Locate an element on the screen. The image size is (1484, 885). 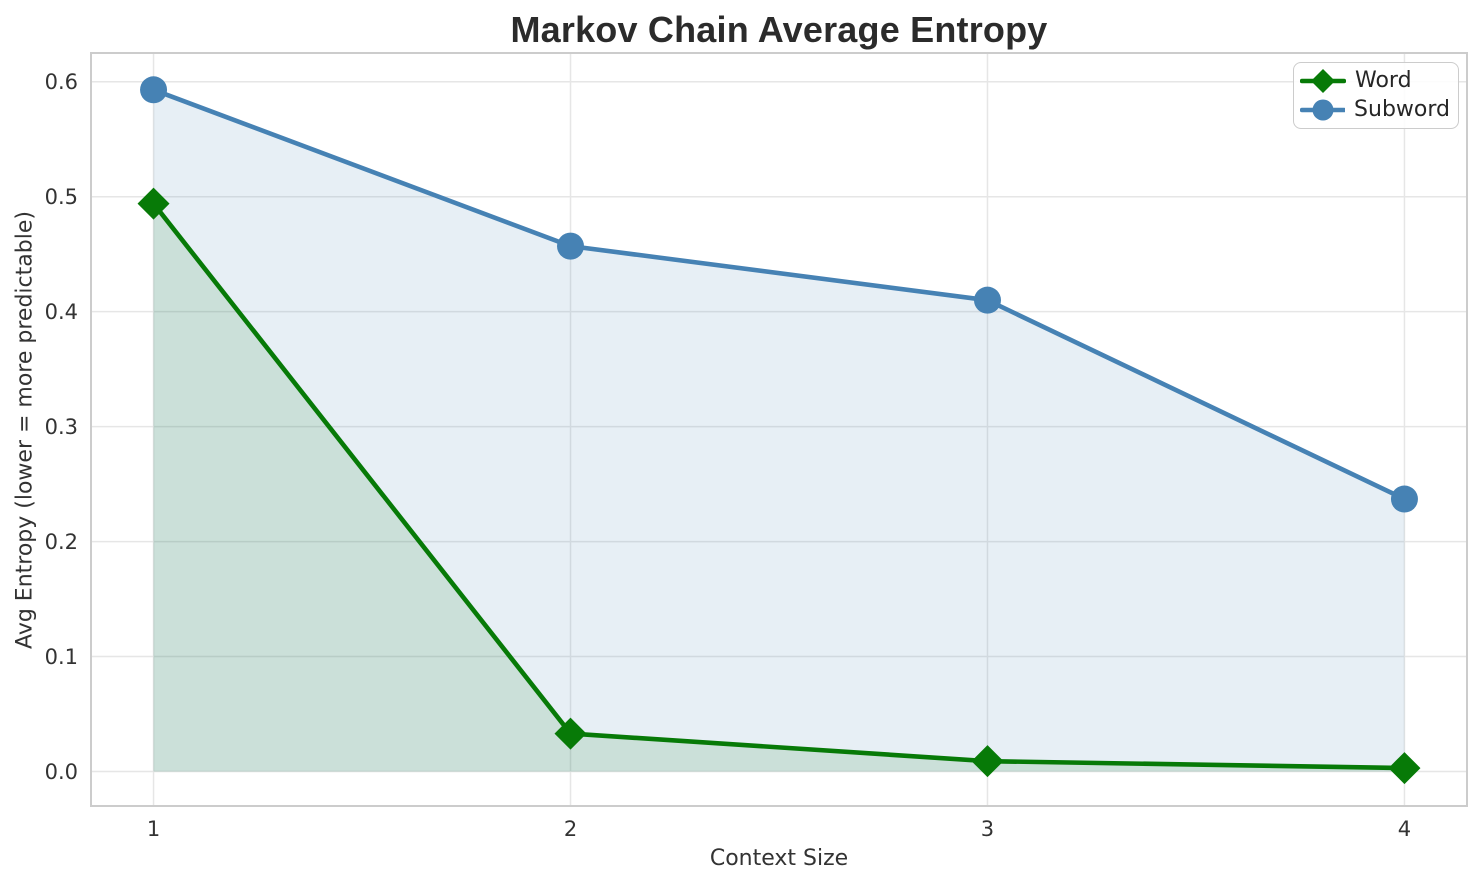
y-axis-label: Avg Entropy (lower = more predictable) is located at coordinates (25, 430).